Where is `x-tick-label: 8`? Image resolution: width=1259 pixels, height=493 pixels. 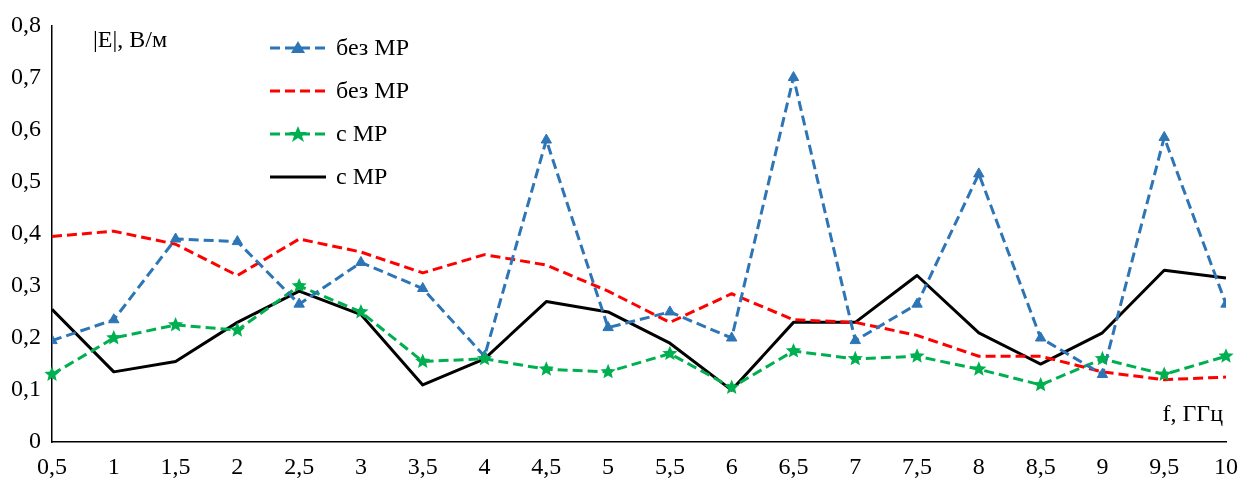
x-tick-label: 8 is located at coordinates (978, 465).